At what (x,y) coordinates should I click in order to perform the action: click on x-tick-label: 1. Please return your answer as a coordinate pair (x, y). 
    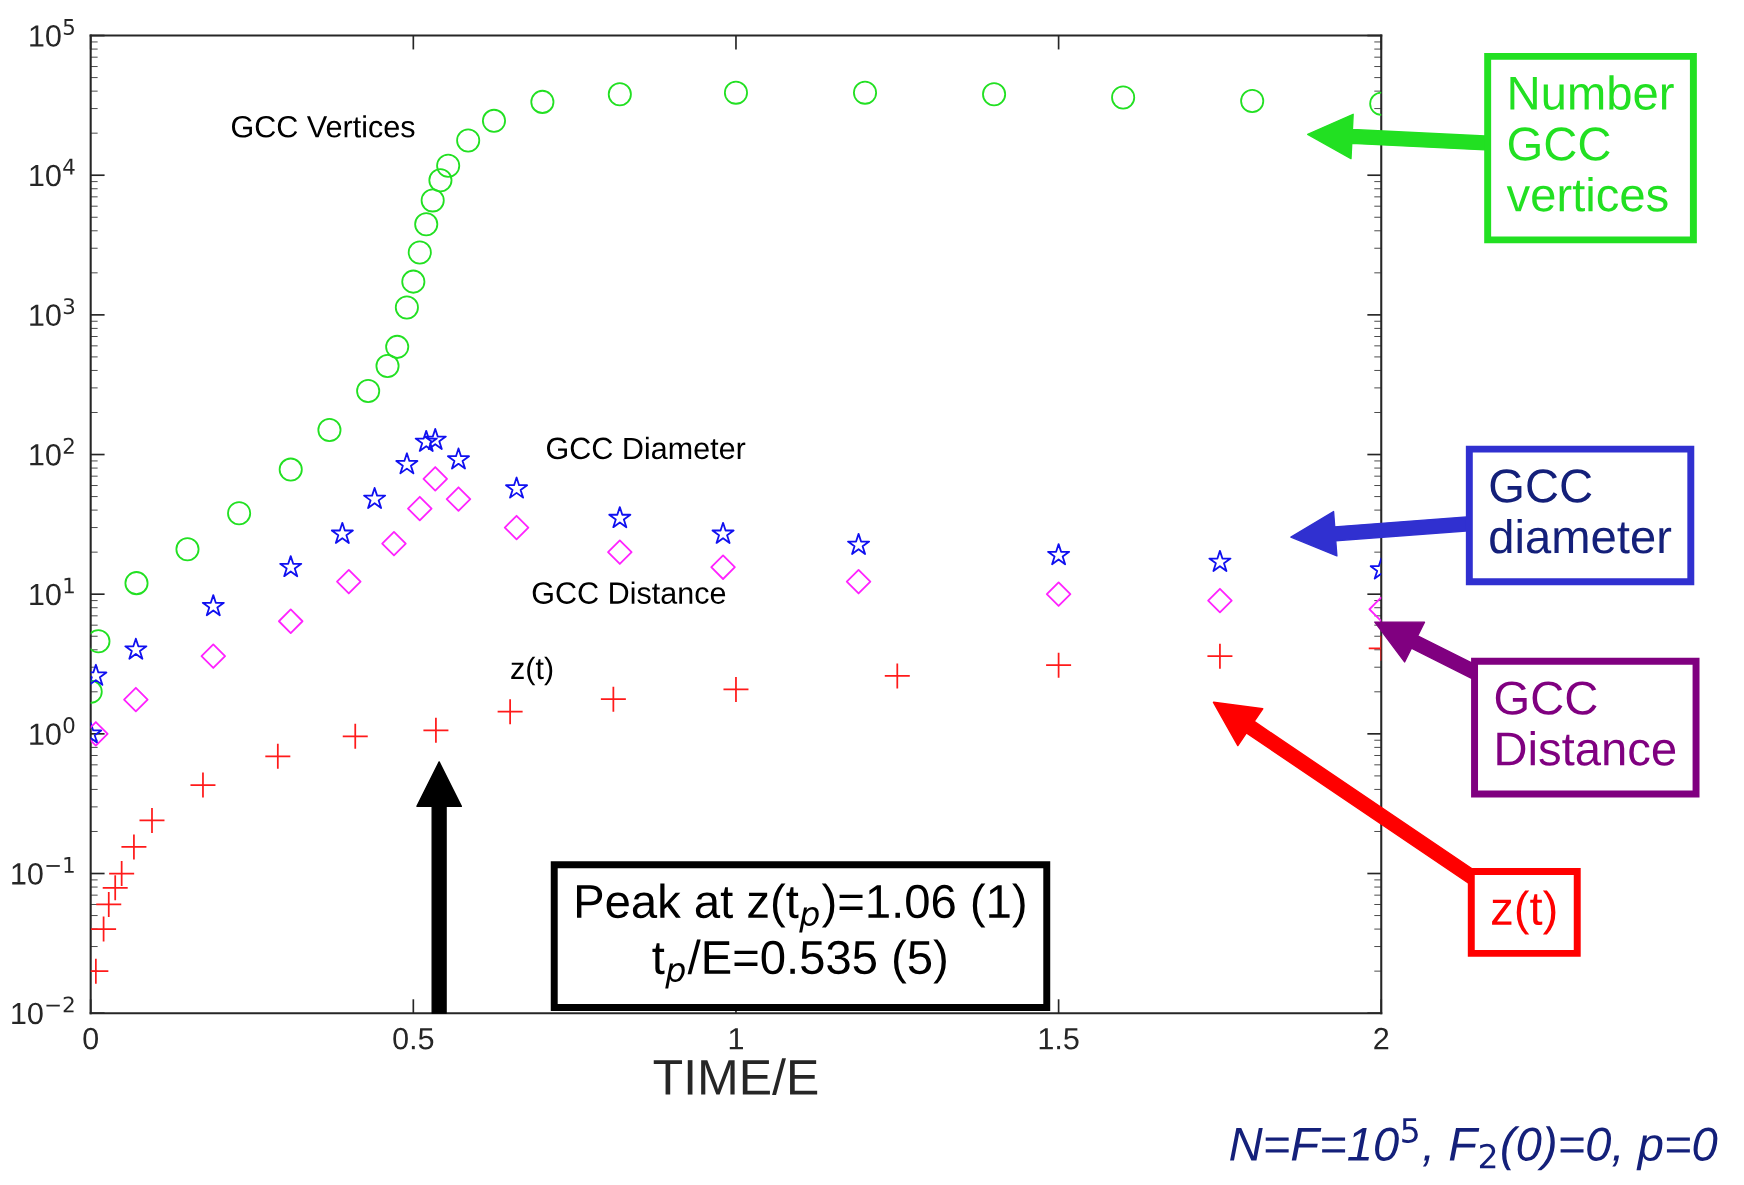
    Looking at the image, I should click on (736, 1039).